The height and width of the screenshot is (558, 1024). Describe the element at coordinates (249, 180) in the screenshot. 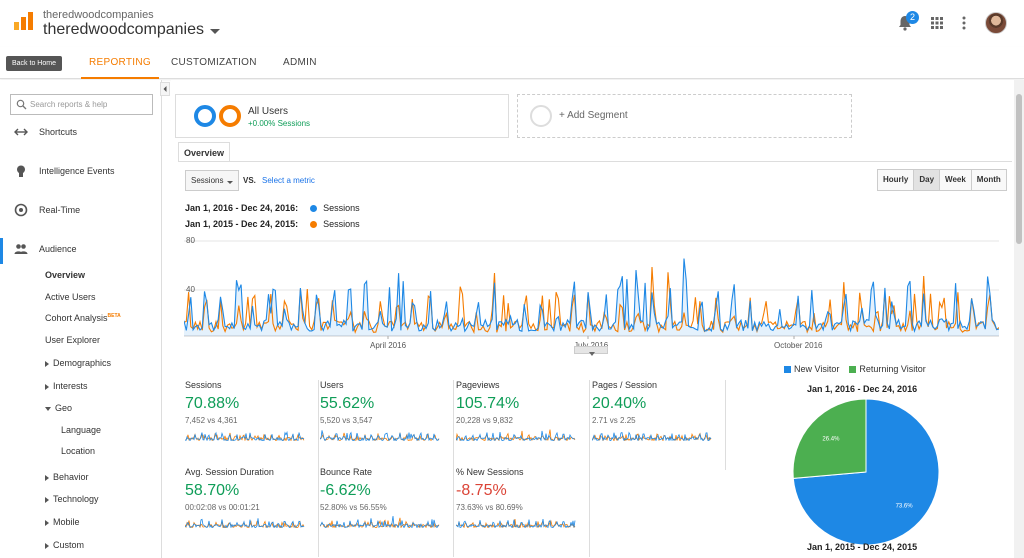

I see `vs-label: VS.` at that location.